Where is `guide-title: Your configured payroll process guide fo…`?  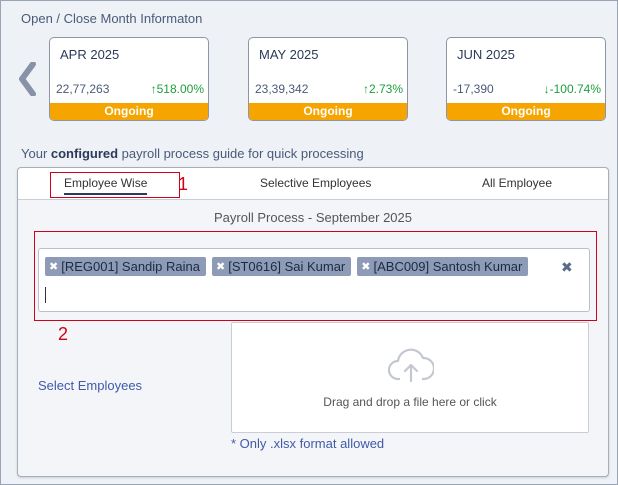 guide-title: Your configured payroll process guide fo… is located at coordinates (192, 153).